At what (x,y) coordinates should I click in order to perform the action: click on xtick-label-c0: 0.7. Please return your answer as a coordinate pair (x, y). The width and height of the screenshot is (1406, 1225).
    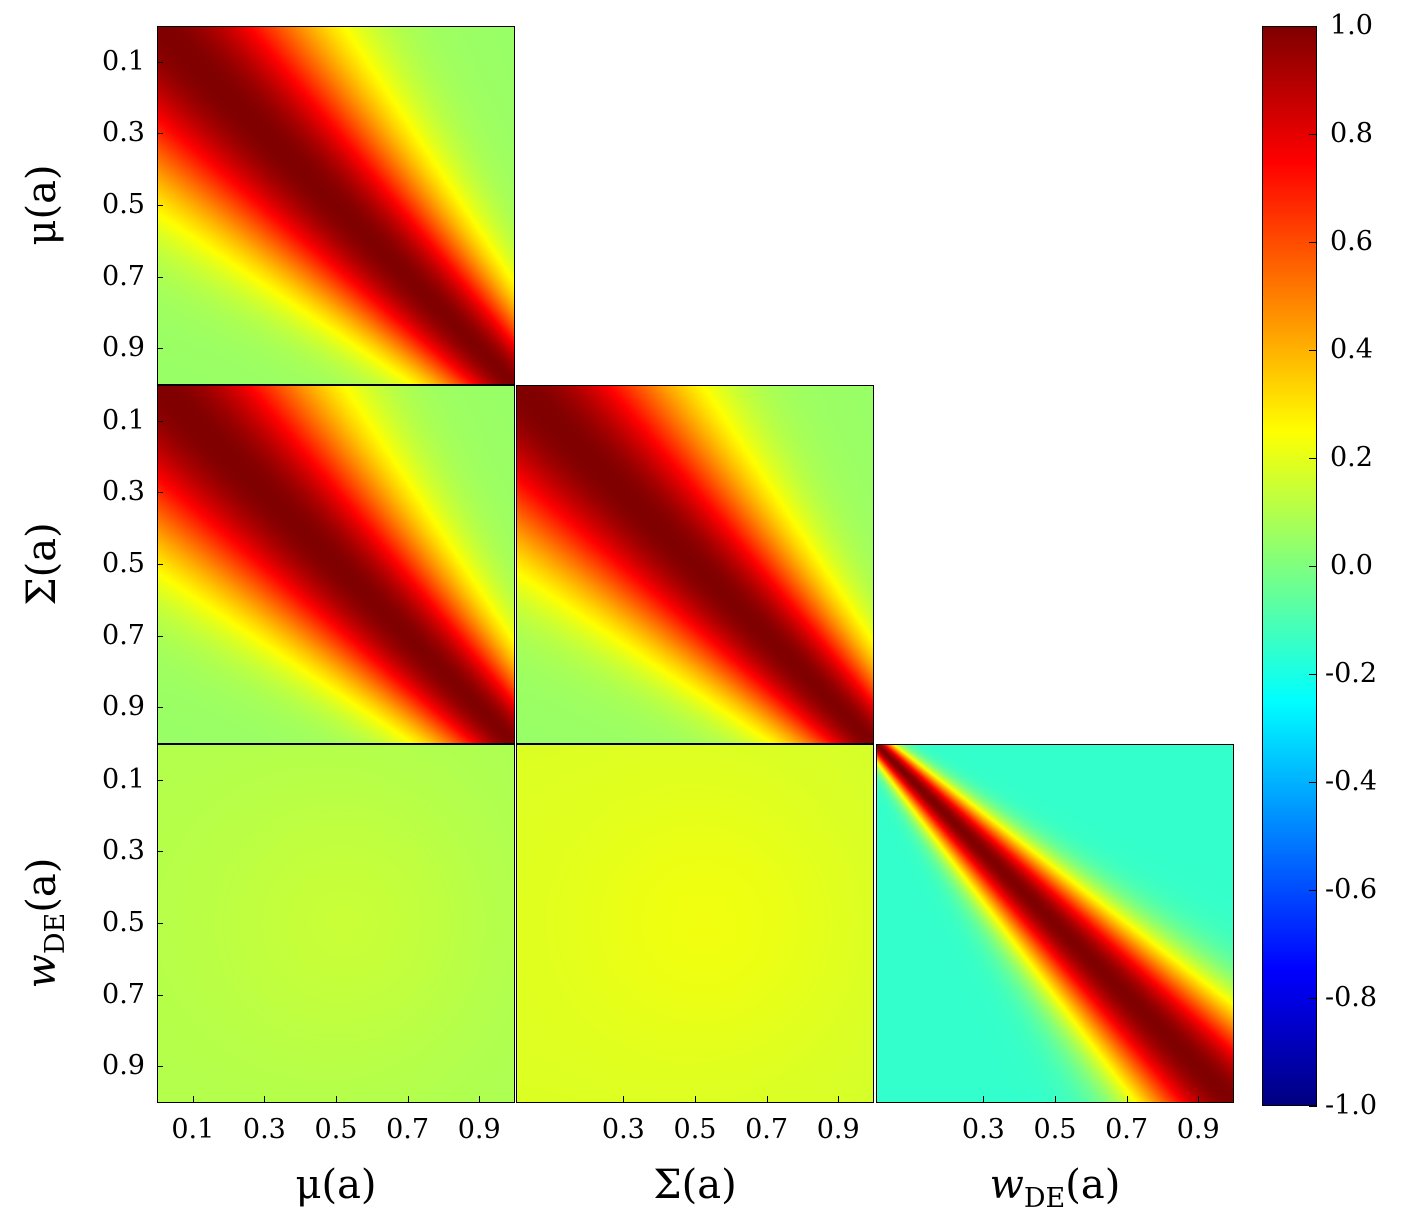
    Looking at the image, I should click on (408, 1129).